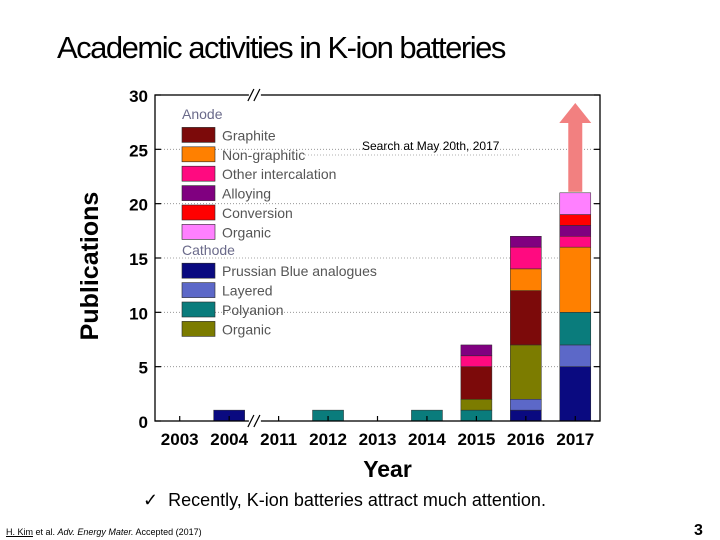 Image resolution: width=720 pixels, height=540 pixels. I want to click on growth-arrow-head, so click(575, 113).